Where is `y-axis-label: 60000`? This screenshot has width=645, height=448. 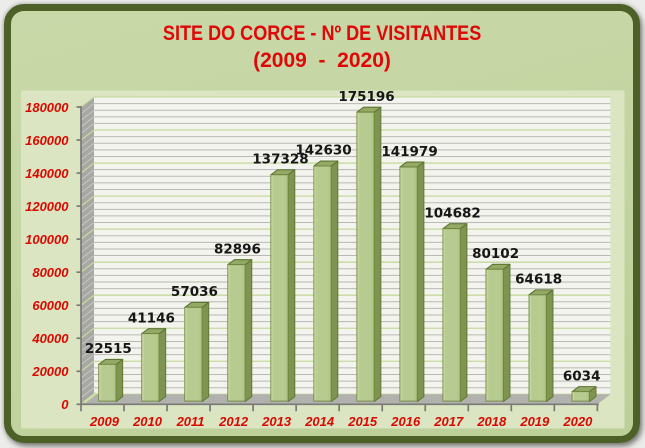 y-axis-label: 60000 is located at coordinates (50, 305).